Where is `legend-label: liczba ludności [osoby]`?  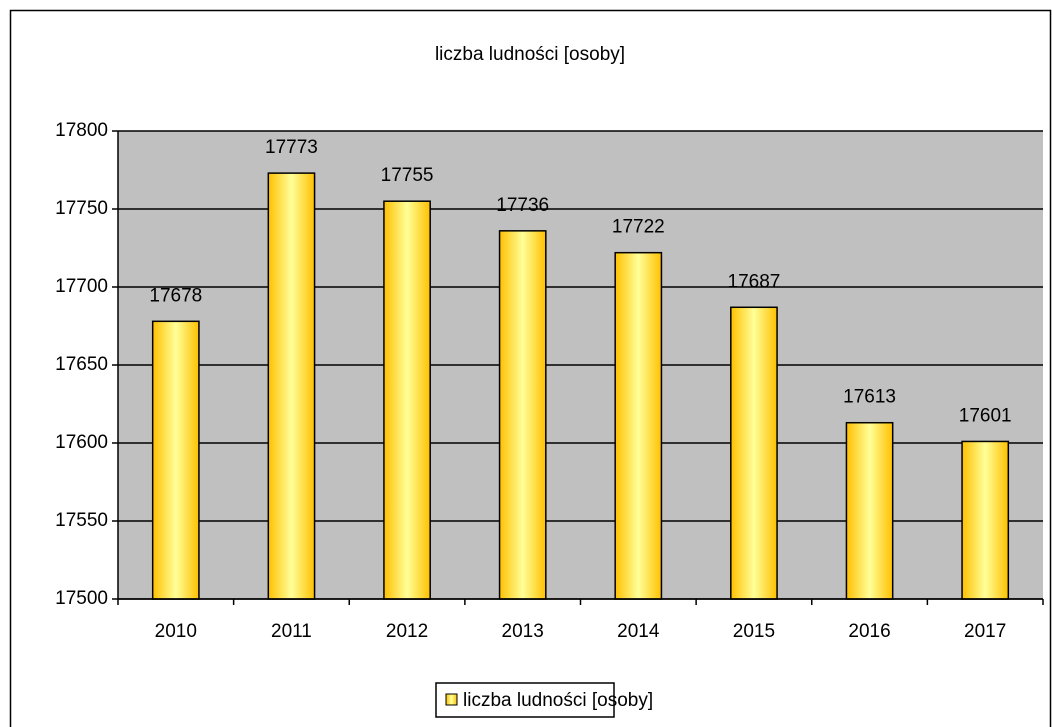
legend-label: liczba ludności [osoby] is located at coordinates (558, 700).